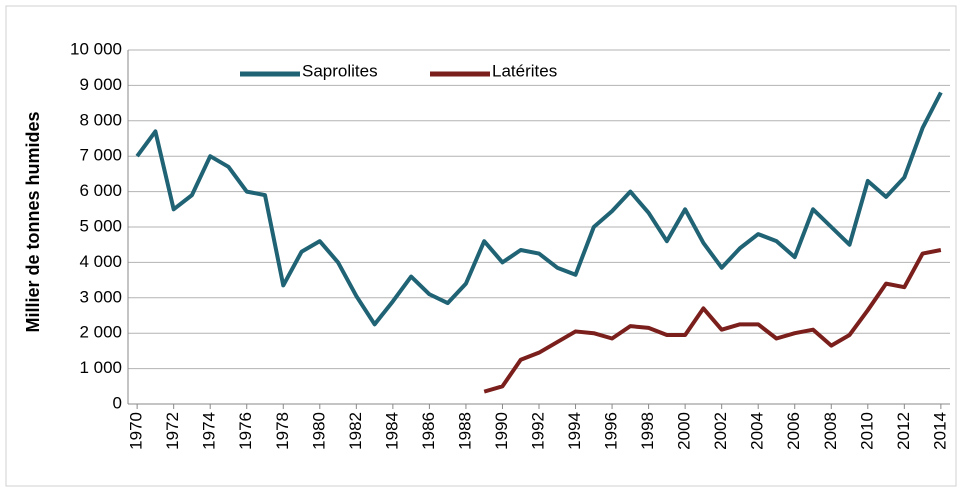  What do you see at coordinates (939, 431) in the screenshot?
I see `x-tick-label: 2014` at bounding box center [939, 431].